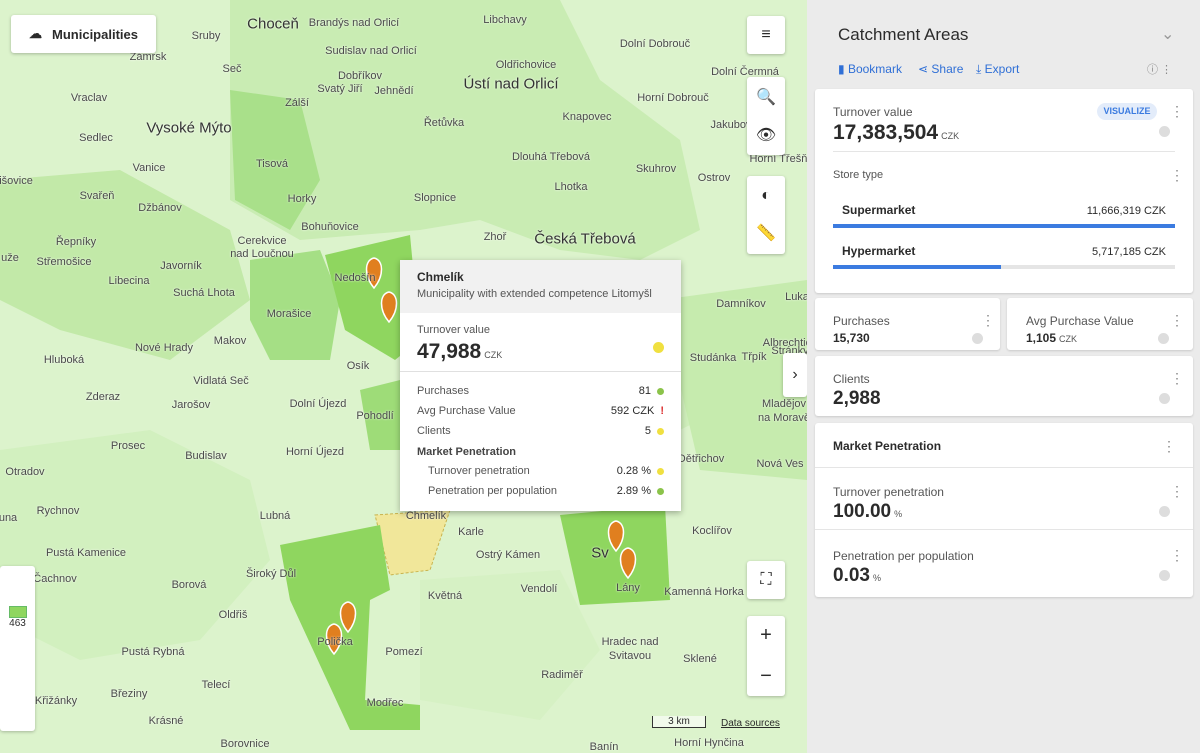 The height and width of the screenshot is (753, 1200). What do you see at coordinates (950, 136) in the screenshot?
I see `turnover-unit: CZK` at bounding box center [950, 136].